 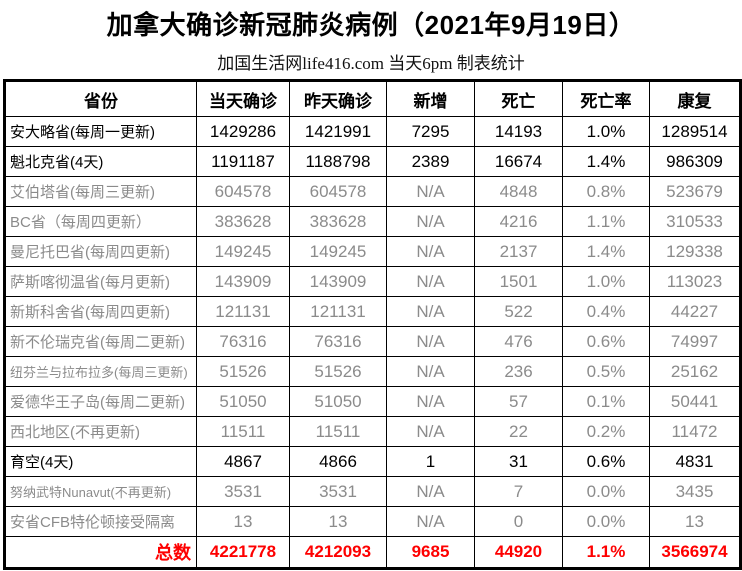 What do you see at coordinates (695, 191) in the screenshot?
I see `cell-recovered: 523679` at bounding box center [695, 191].